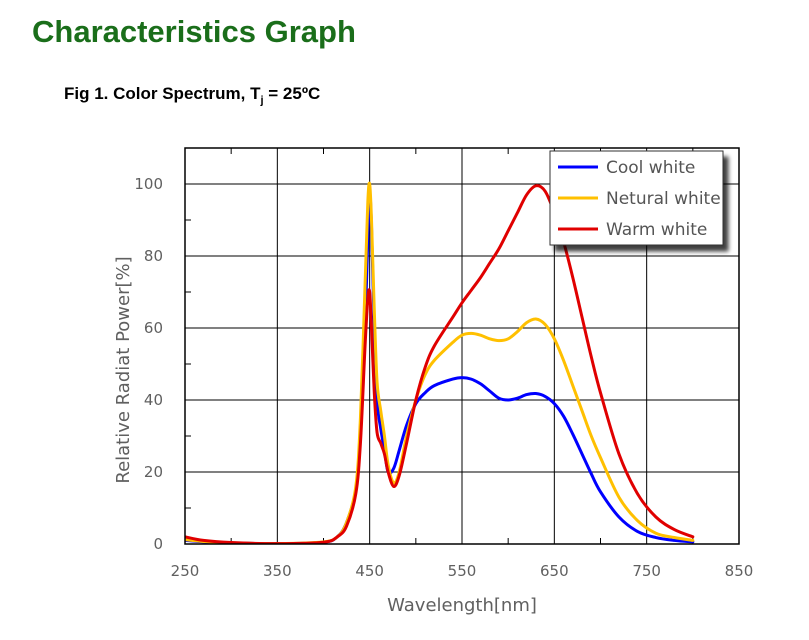 Image resolution: width=809 pixels, height=640 pixels. I want to click on y-tick-label: 0, so click(158, 544).